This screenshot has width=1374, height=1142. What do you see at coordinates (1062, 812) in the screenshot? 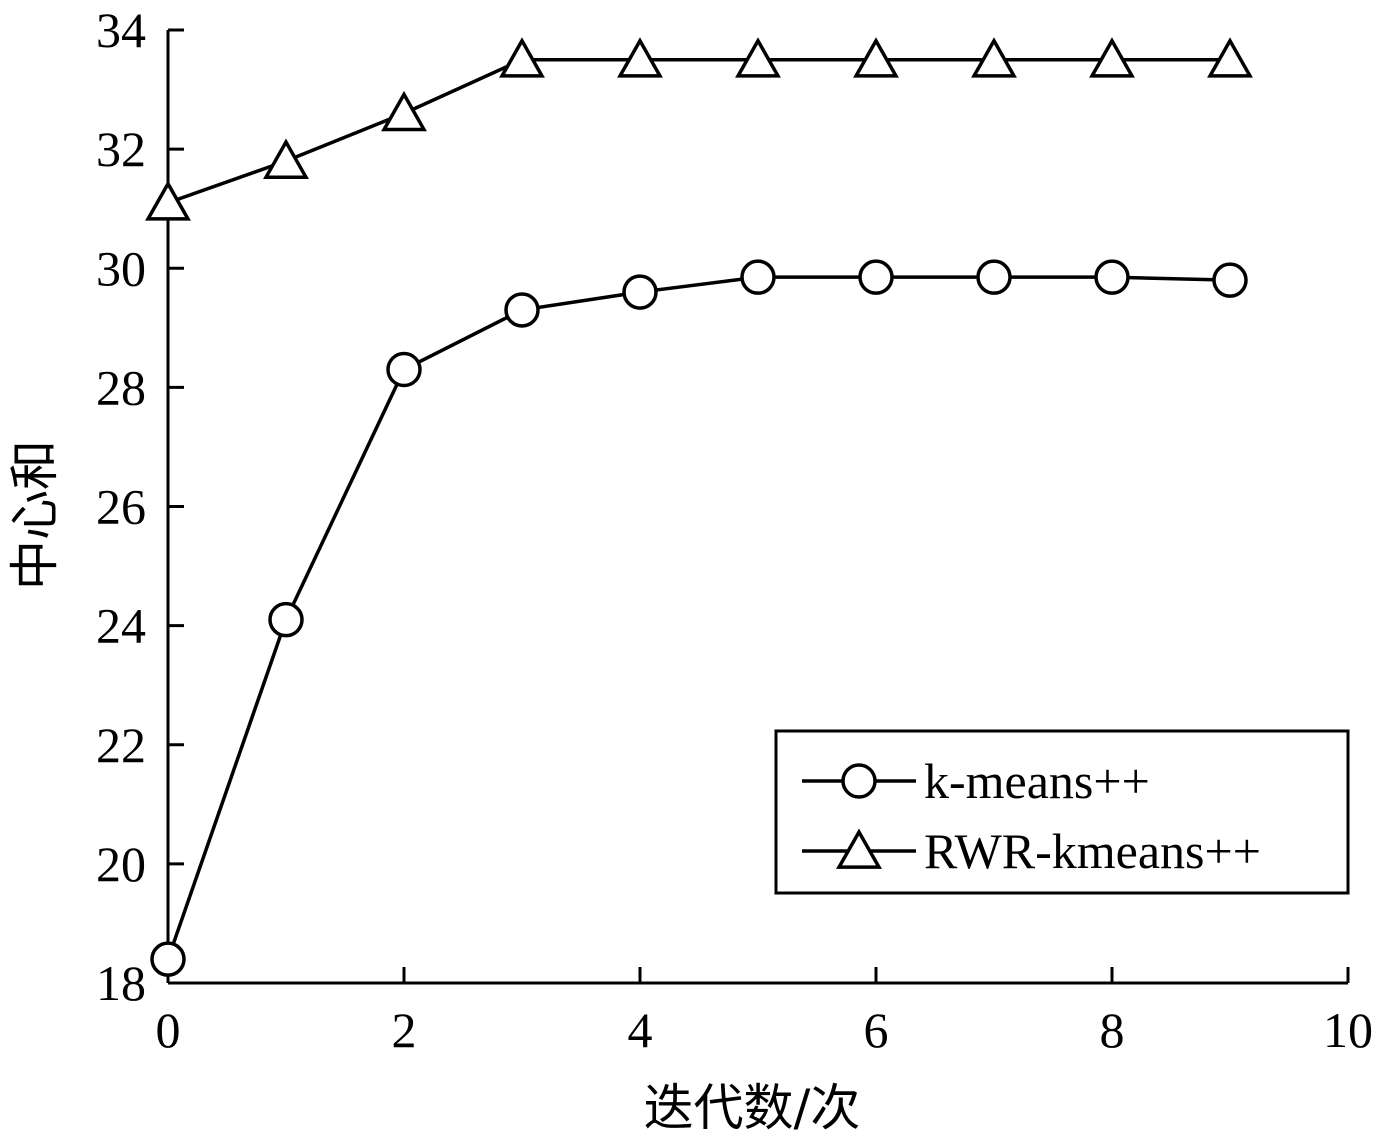
I see `legend: k-means++ RWR-kmeans++` at bounding box center [1062, 812].